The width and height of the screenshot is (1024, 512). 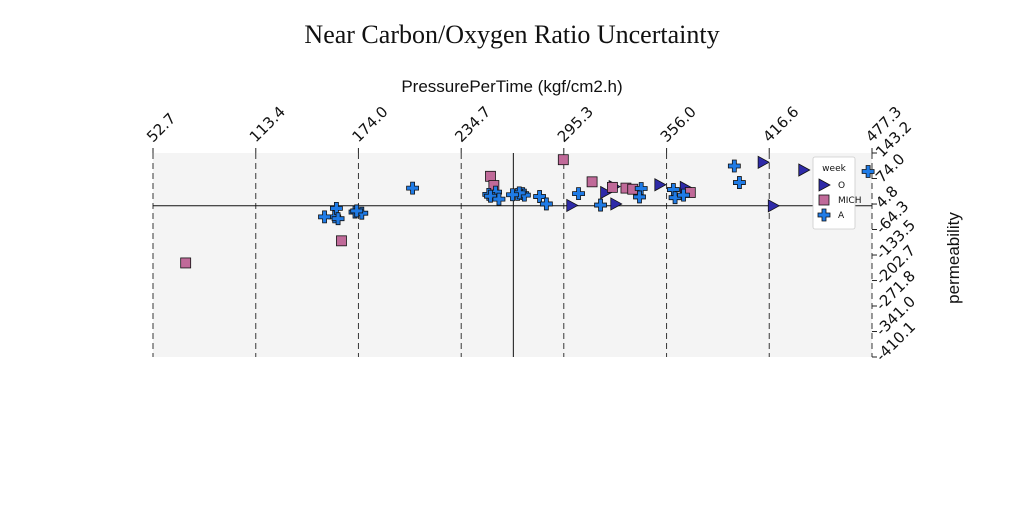 I want to click on x-tick-label: 356.0, so click(x=678, y=124).